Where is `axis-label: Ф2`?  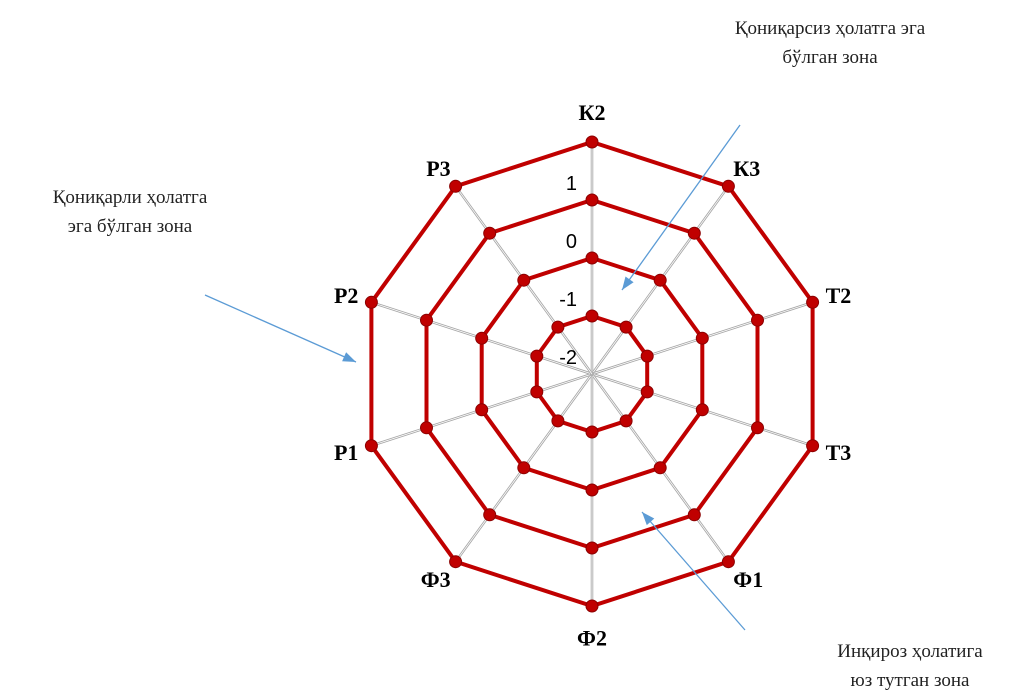 axis-label: Ф2 is located at coordinates (592, 638).